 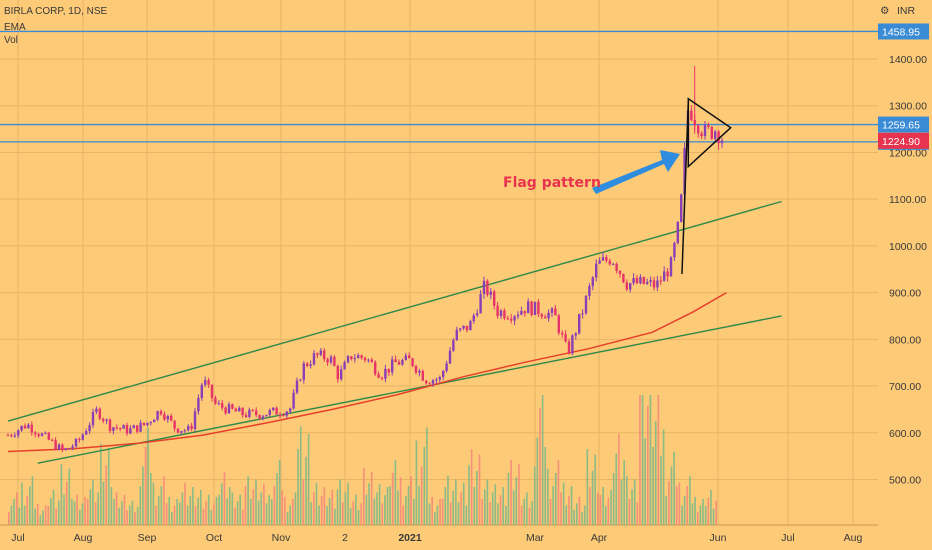 I want to click on y-tick-label: 600.00, so click(x=905, y=434).